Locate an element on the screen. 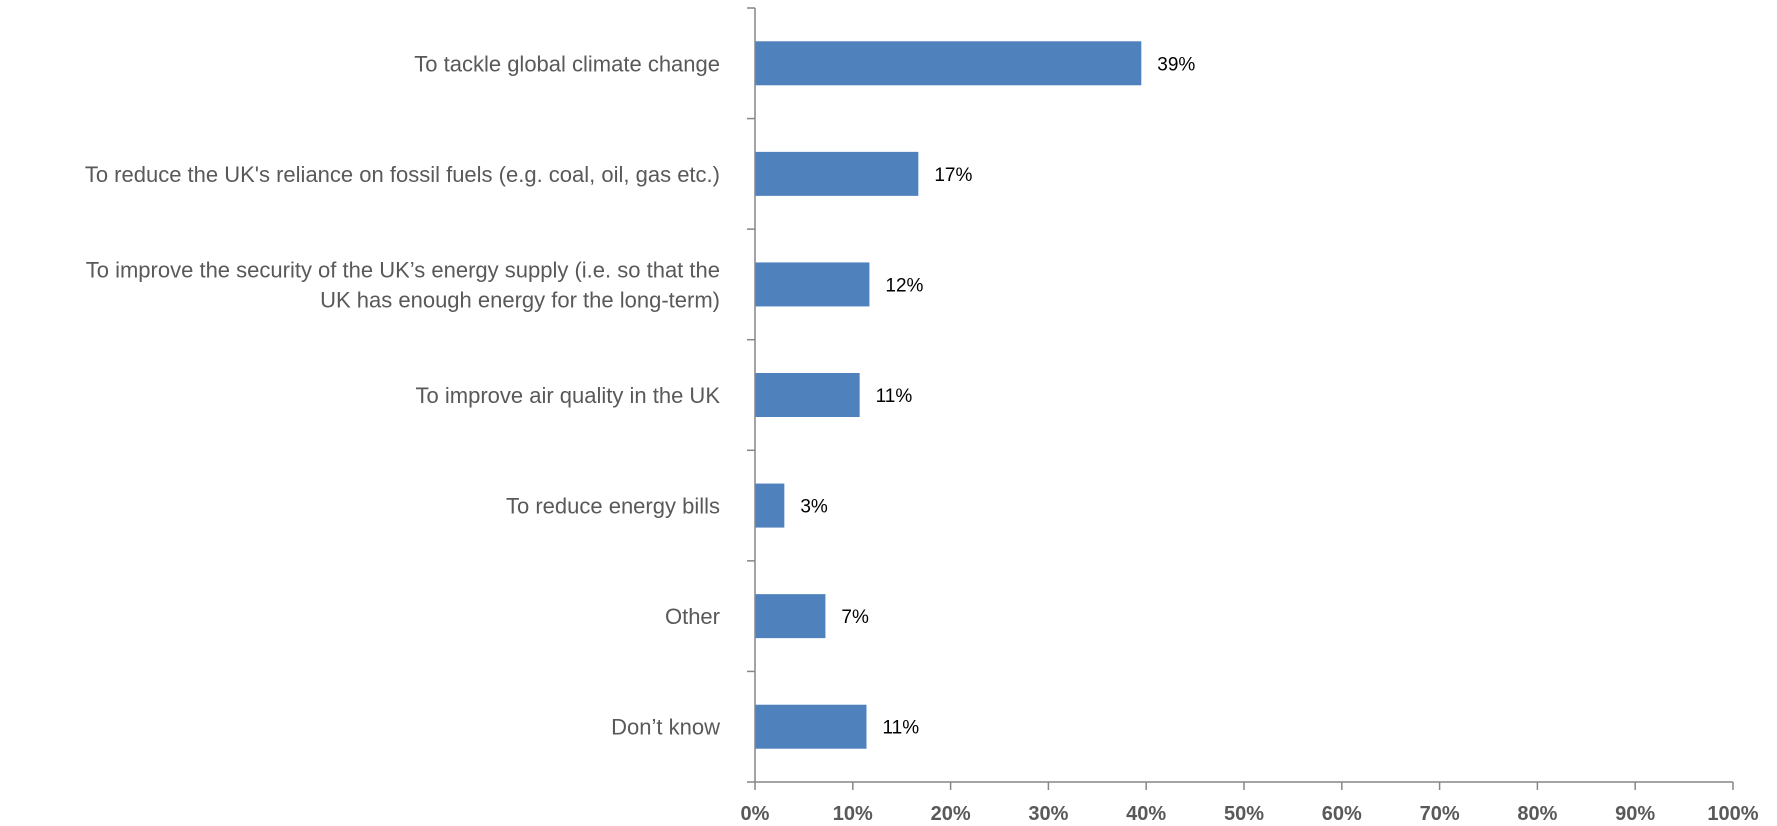 This screenshot has height=826, width=1777. category-label: To improve air quality in the UK is located at coordinates (568, 395).